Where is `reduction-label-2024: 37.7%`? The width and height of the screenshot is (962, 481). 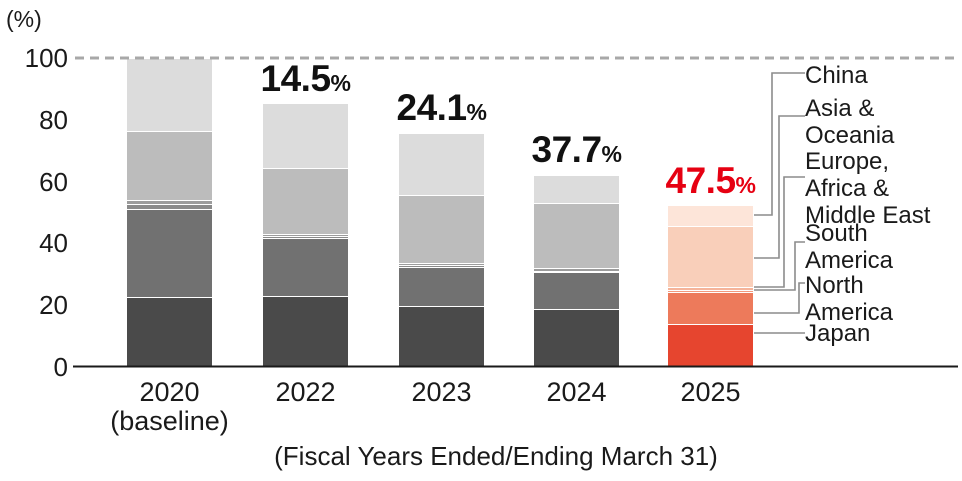
reduction-label-2024: 37.7% is located at coordinates (577, 150).